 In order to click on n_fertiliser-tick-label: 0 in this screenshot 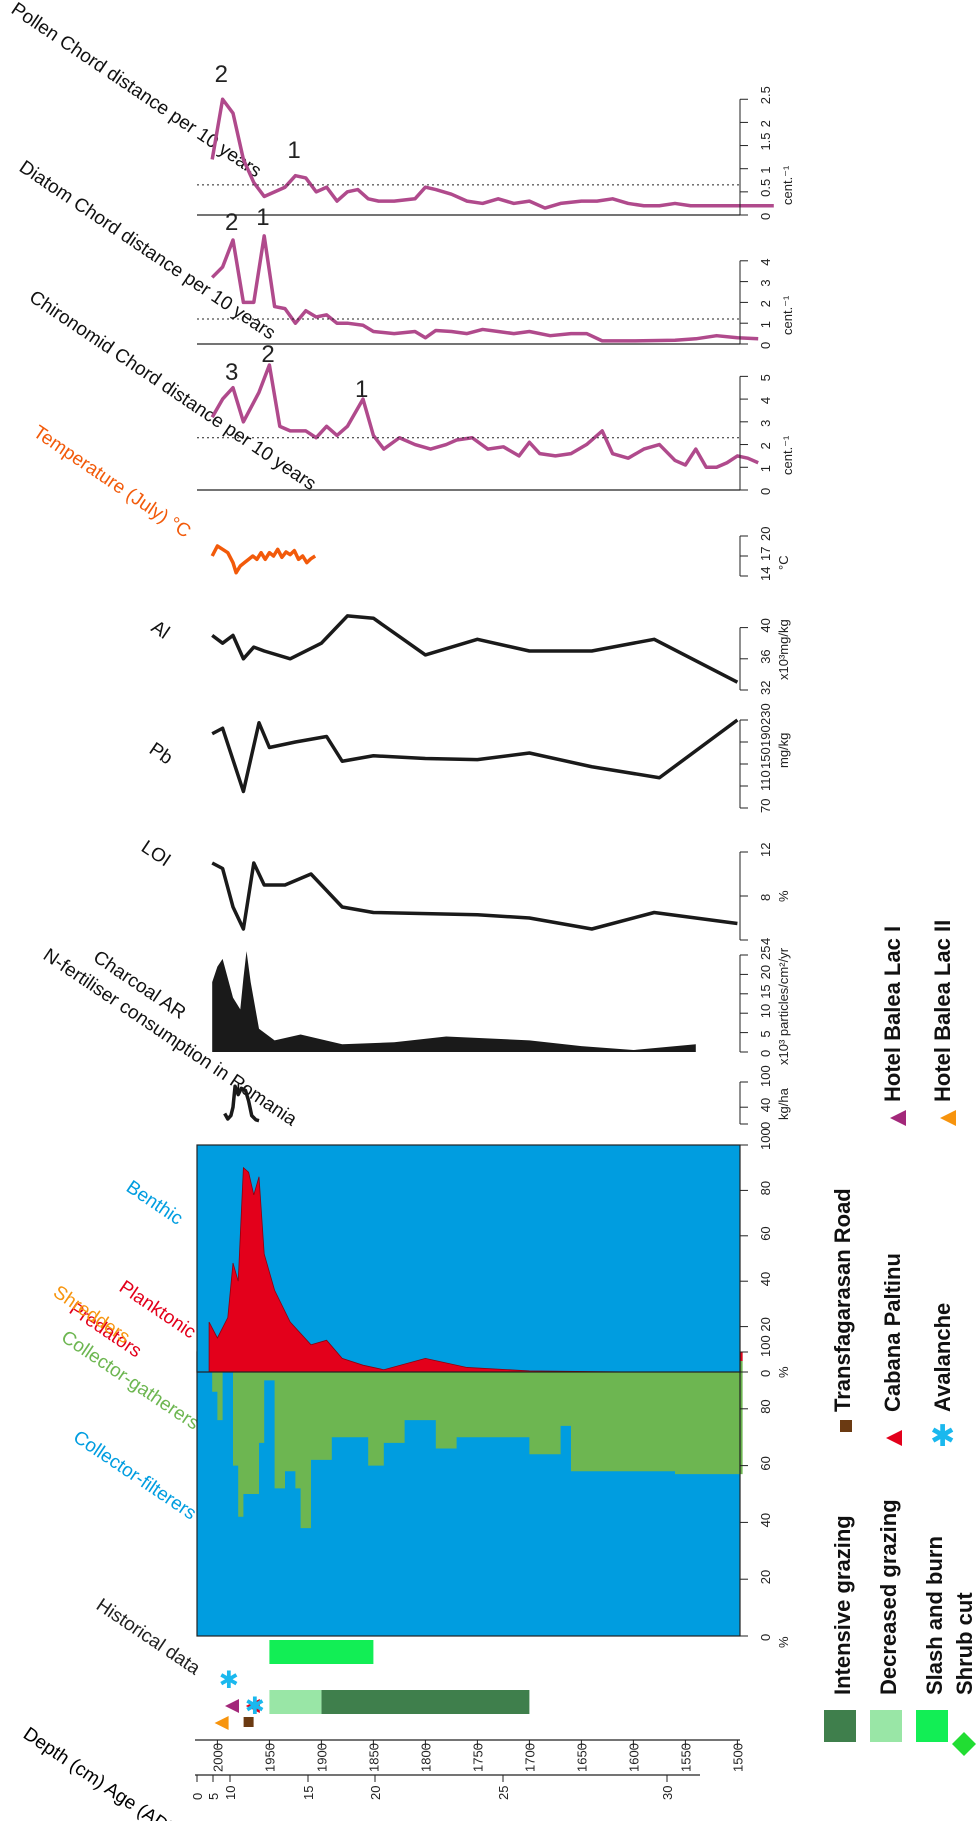, I will do `click(765, 1125)`.